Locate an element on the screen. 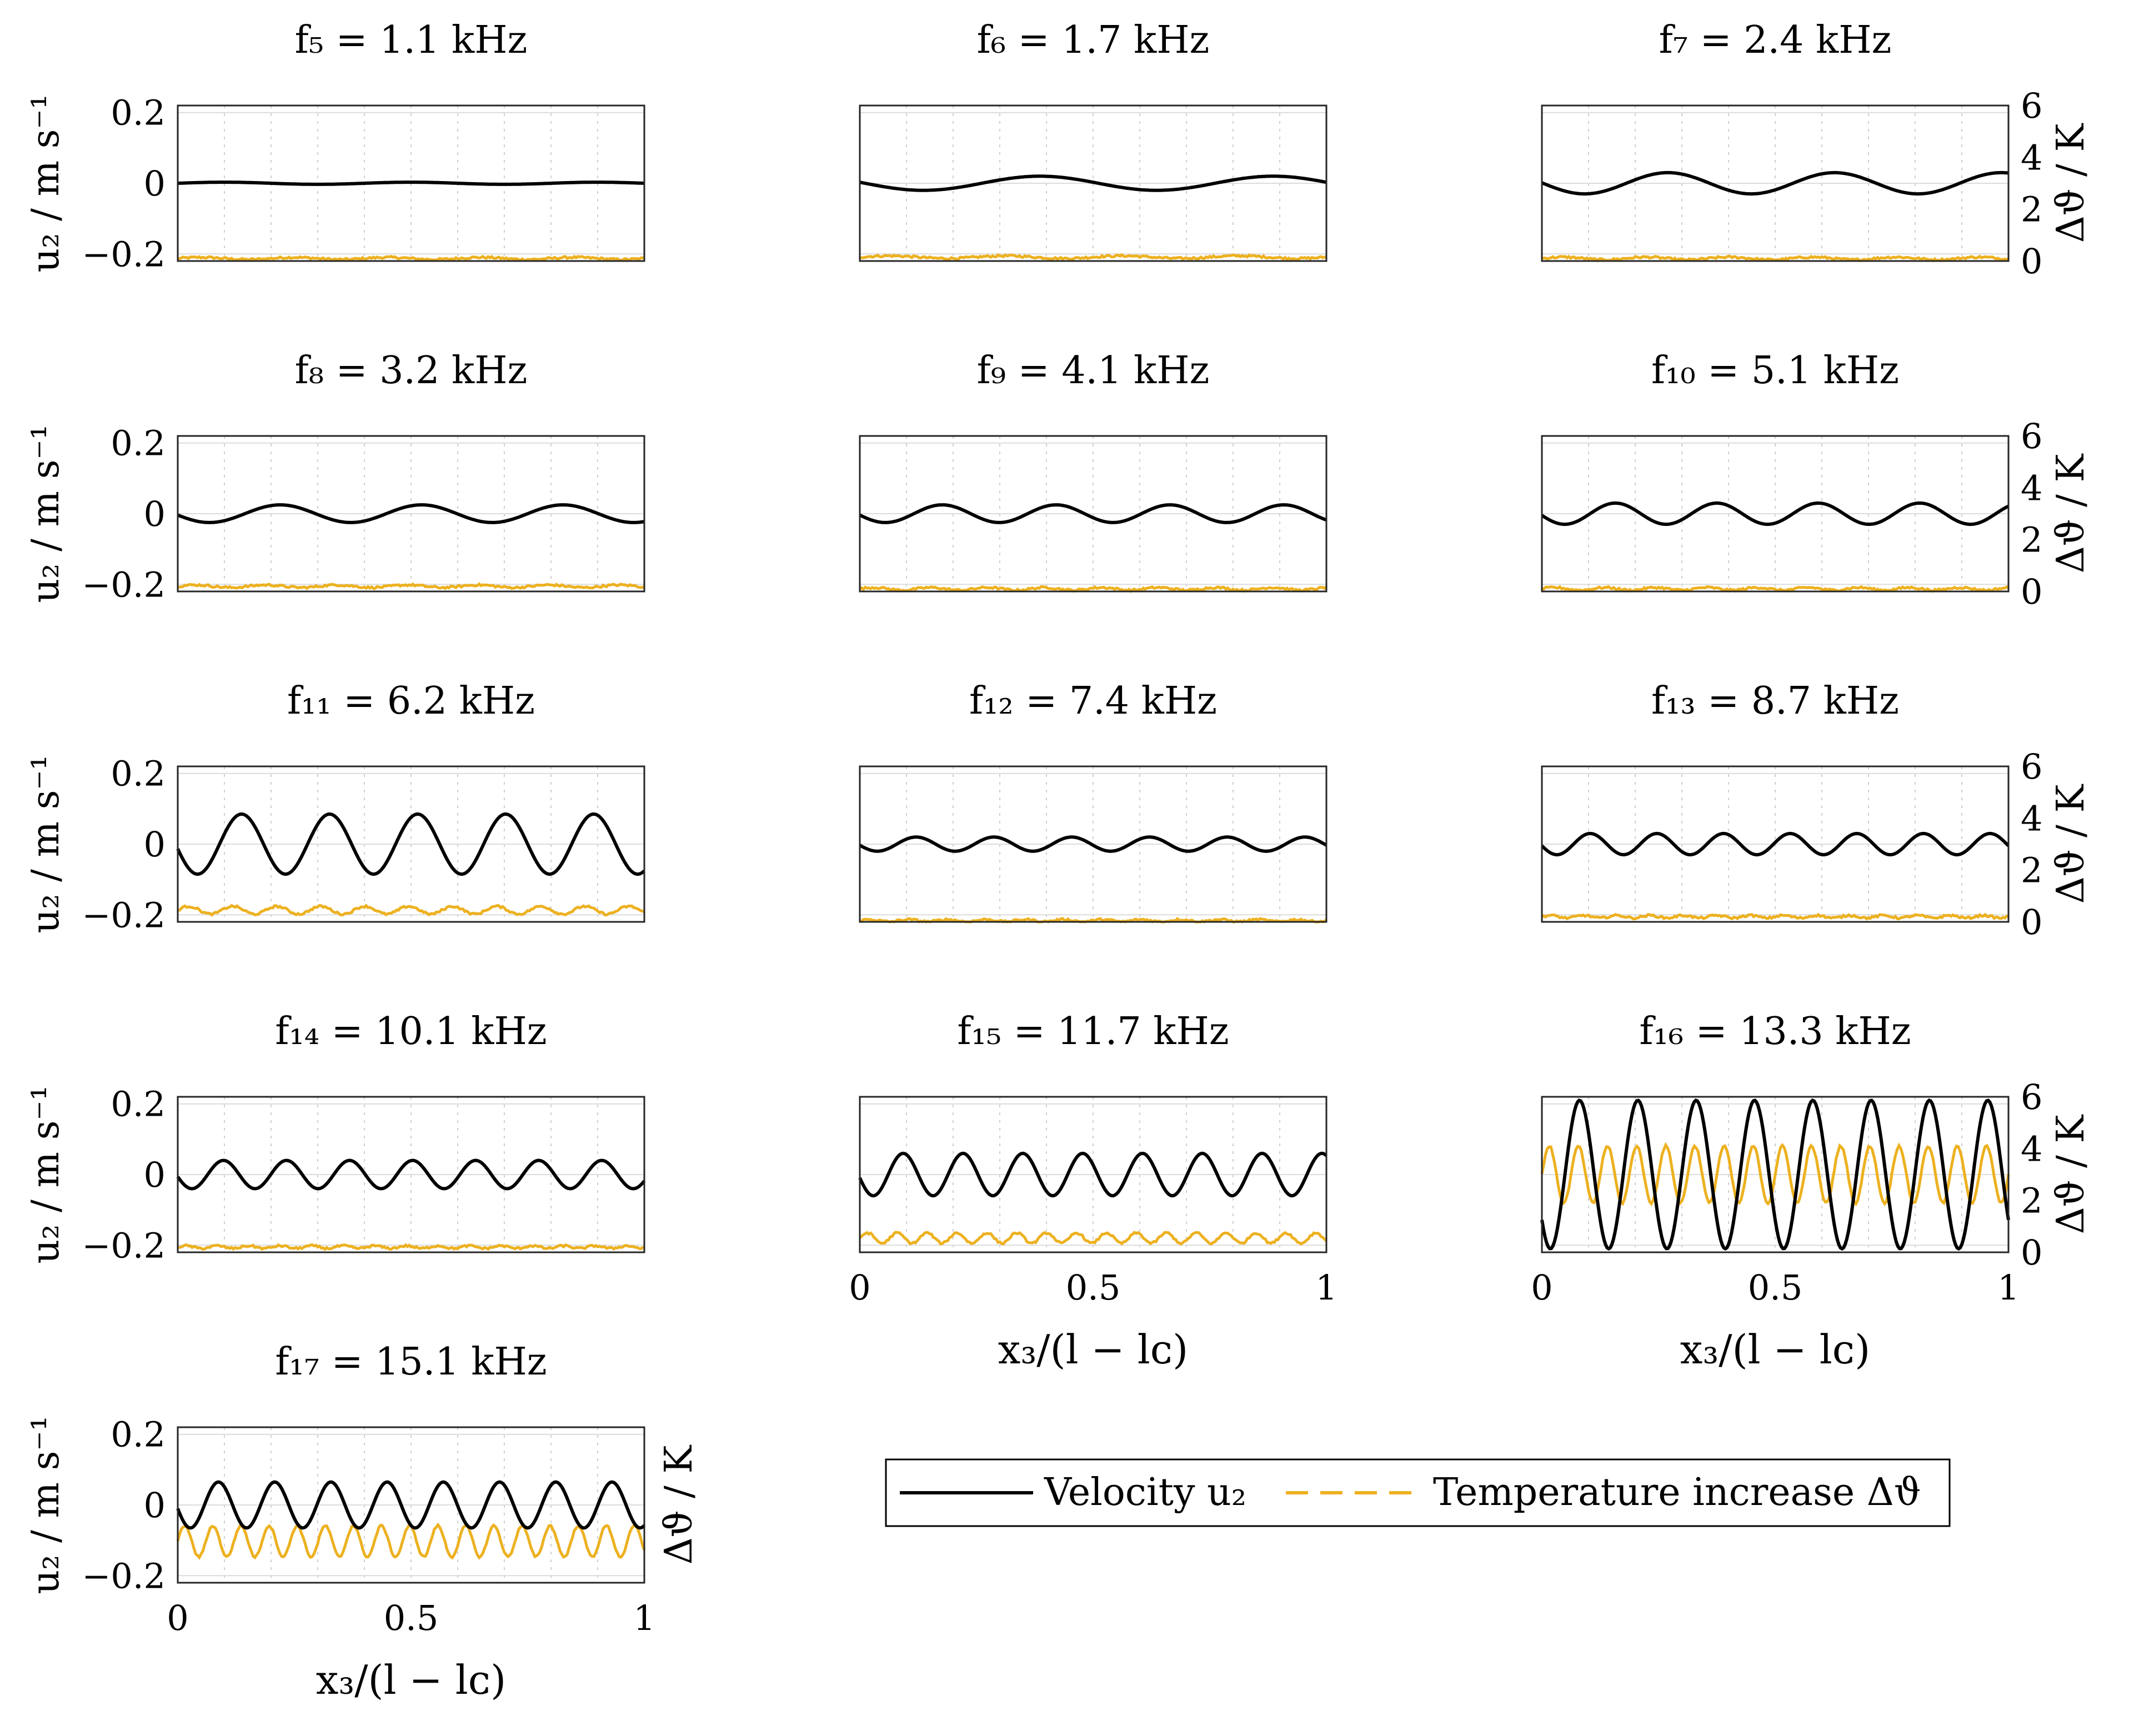 The height and width of the screenshot is (1736, 2129). panel-title: f₁₅ = 11.7 kHz is located at coordinates (1093, 1031).